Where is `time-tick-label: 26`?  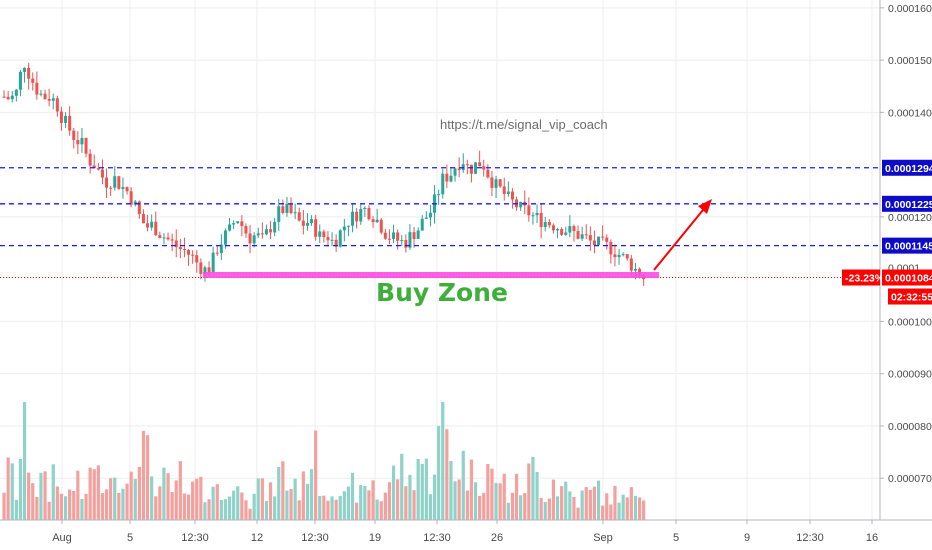
time-tick-label: 26 is located at coordinates (497, 538).